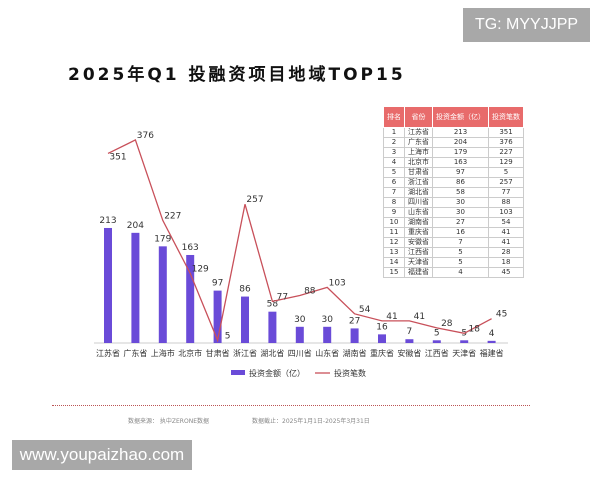 The width and height of the screenshot is (600, 480). I want to click on bar-label: 58, so click(273, 305).